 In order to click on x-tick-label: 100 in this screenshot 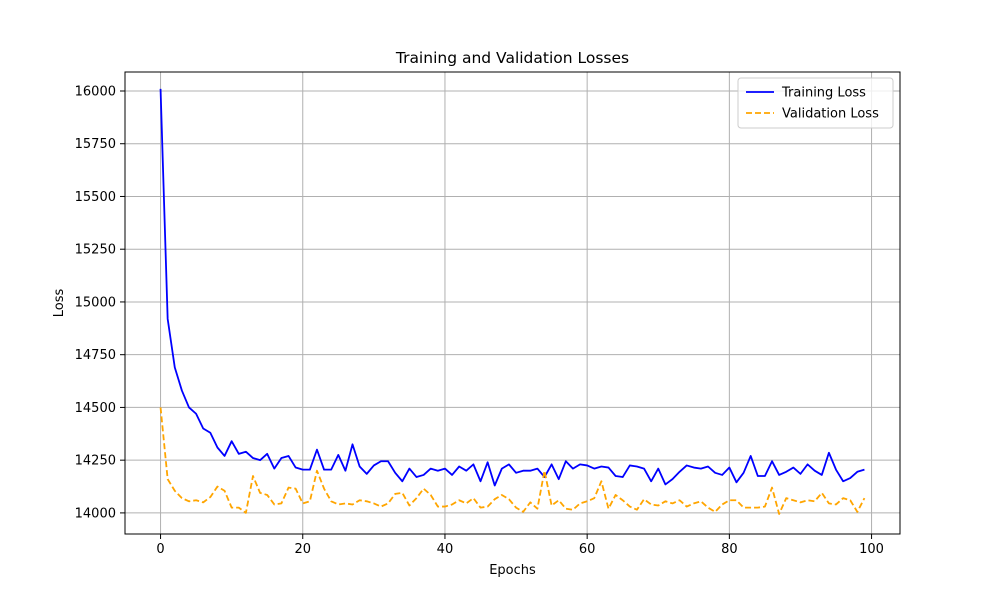, I will do `click(871, 549)`.